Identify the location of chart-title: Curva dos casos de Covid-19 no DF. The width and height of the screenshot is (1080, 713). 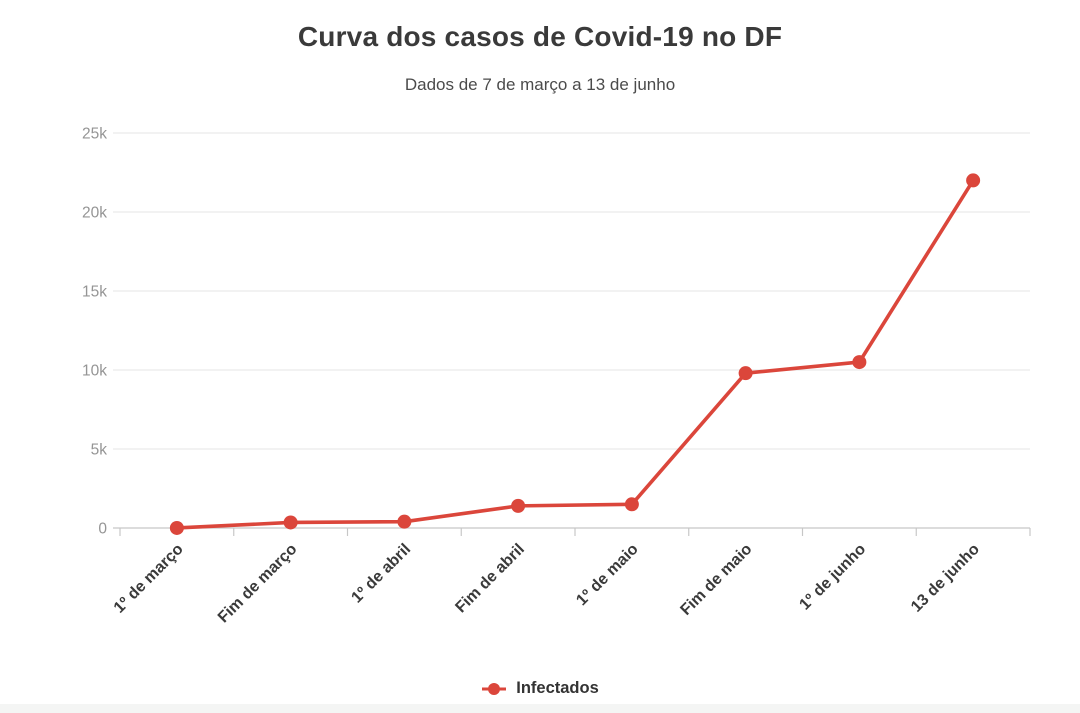
(540, 36).